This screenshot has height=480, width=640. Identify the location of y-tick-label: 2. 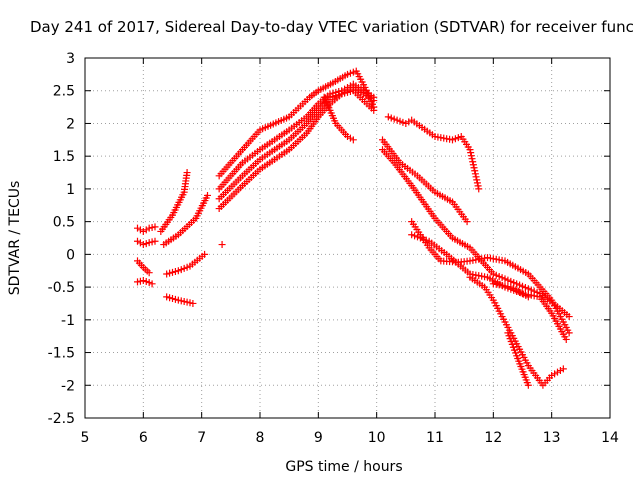
(70, 124).